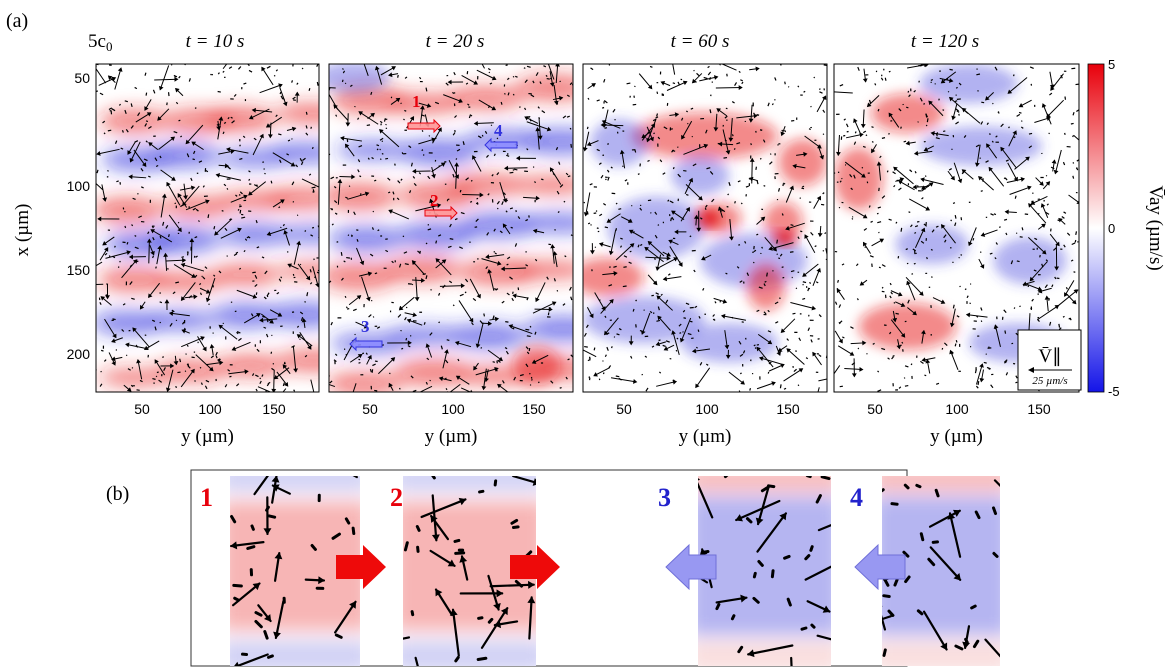 The height and width of the screenshot is (669, 1166). I want to click on band-marker-3: 3, so click(366, 334).